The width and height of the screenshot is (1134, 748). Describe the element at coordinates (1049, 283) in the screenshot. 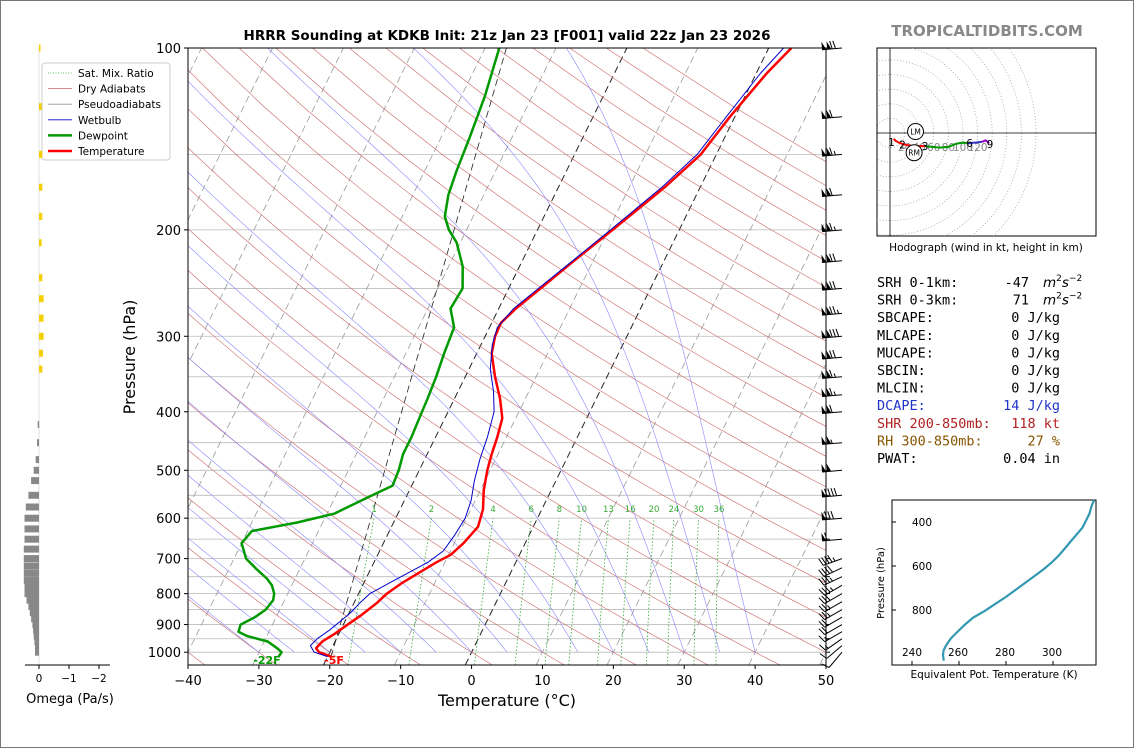

I see `index-unit-base: m` at that location.